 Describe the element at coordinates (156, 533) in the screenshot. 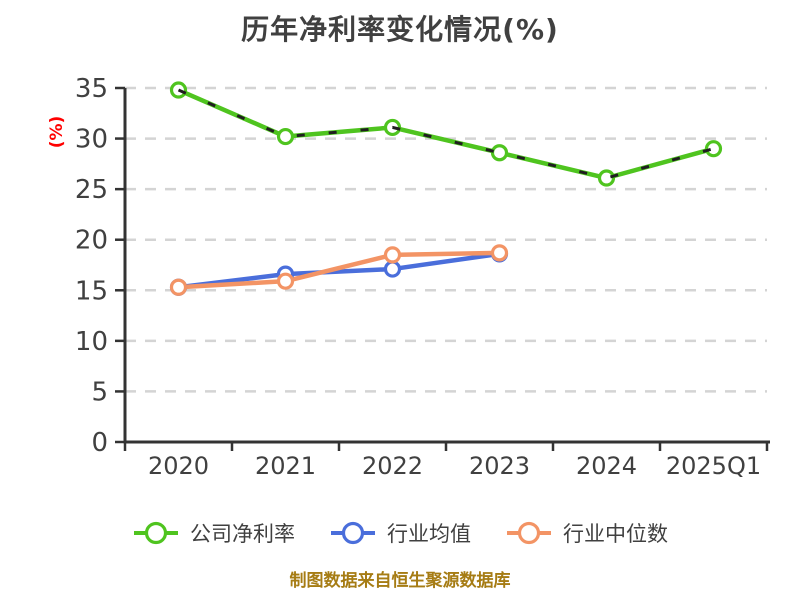

I see `legend-marker-company-icon` at that location.